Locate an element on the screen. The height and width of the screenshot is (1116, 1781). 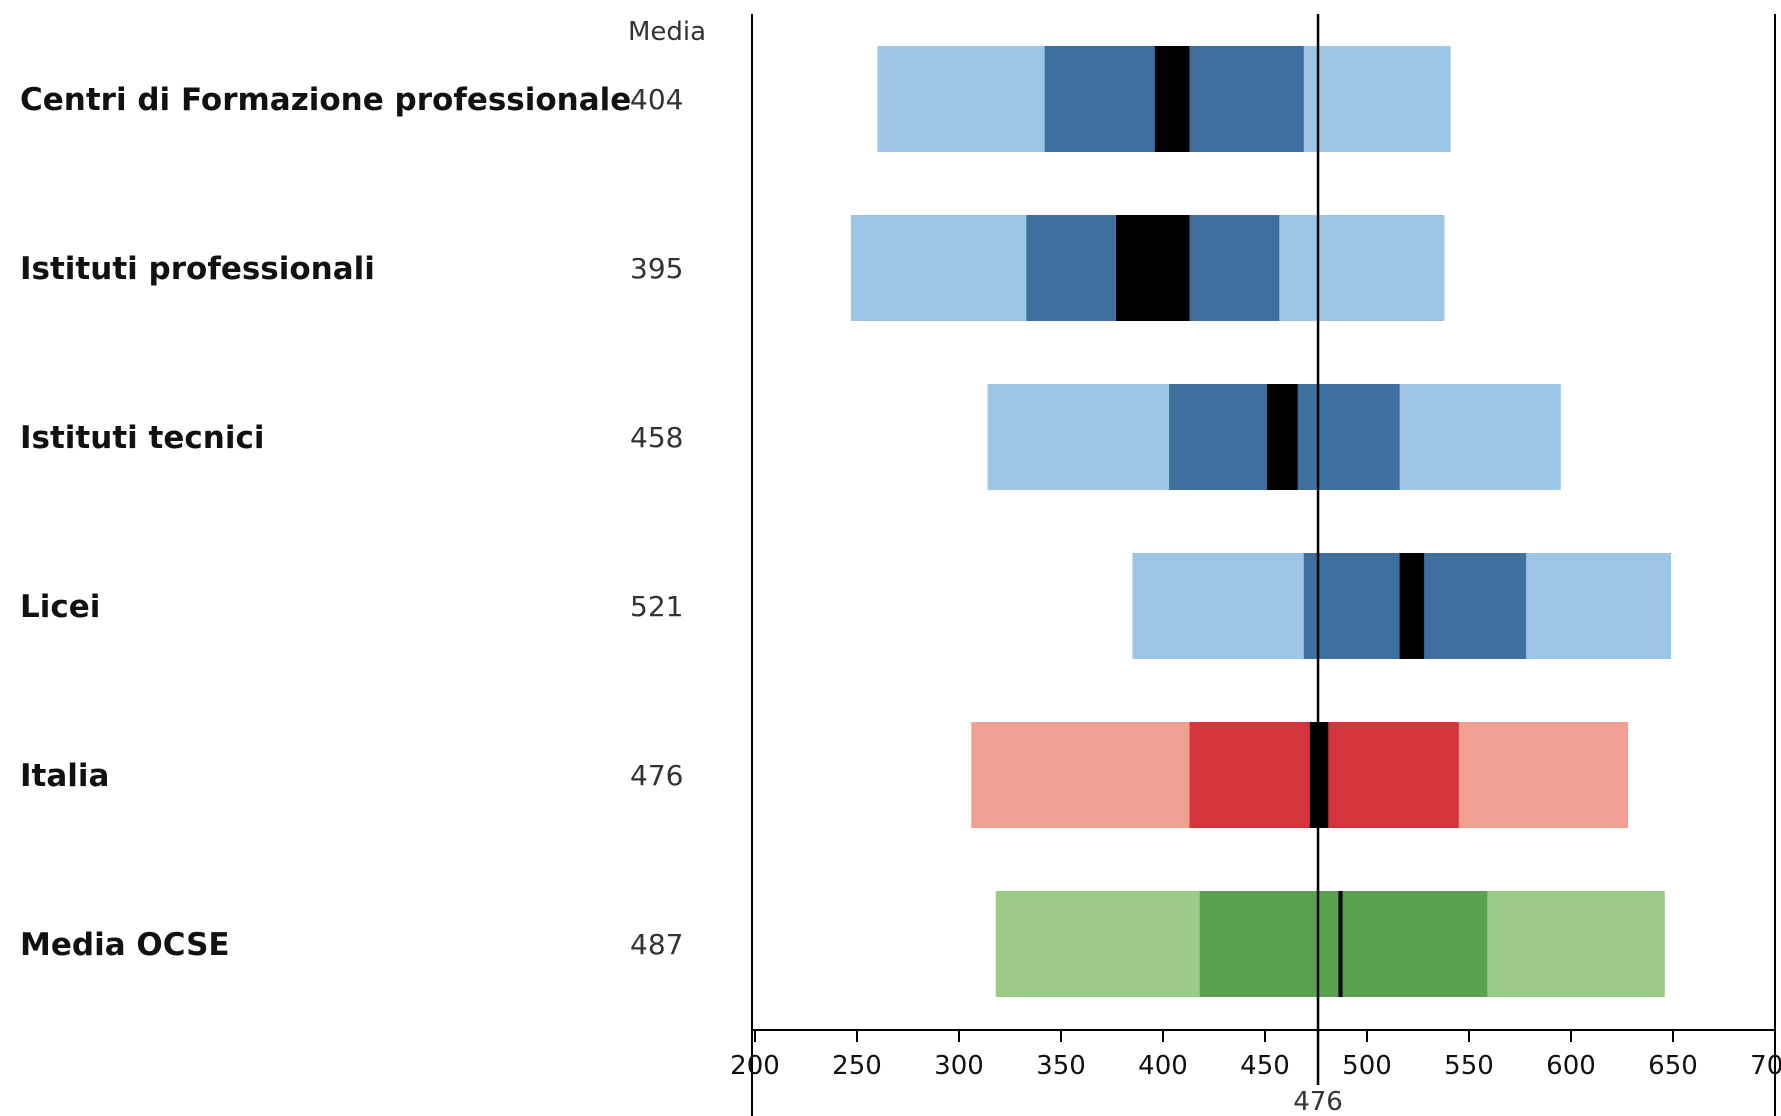
x-tick-label: 400 is located at coordinates (1163, 1066).